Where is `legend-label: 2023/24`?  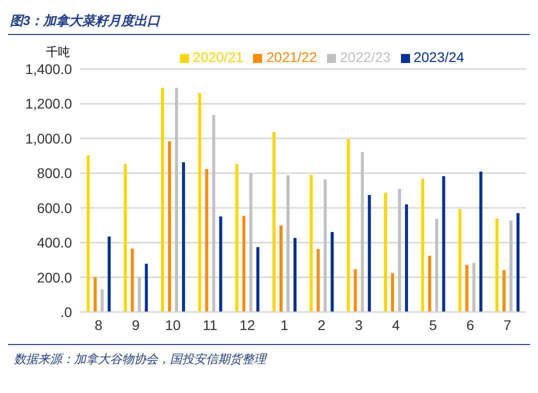 legend-label: 2023/24 is located at coordinates (439, 57).